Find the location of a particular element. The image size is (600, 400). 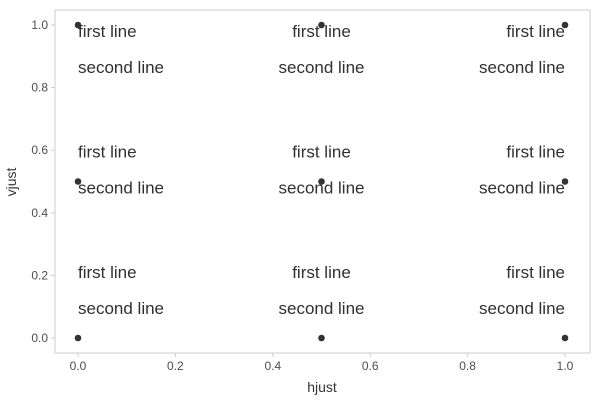

x-tick-label: 0.6 is located at coordinates (370, 366).